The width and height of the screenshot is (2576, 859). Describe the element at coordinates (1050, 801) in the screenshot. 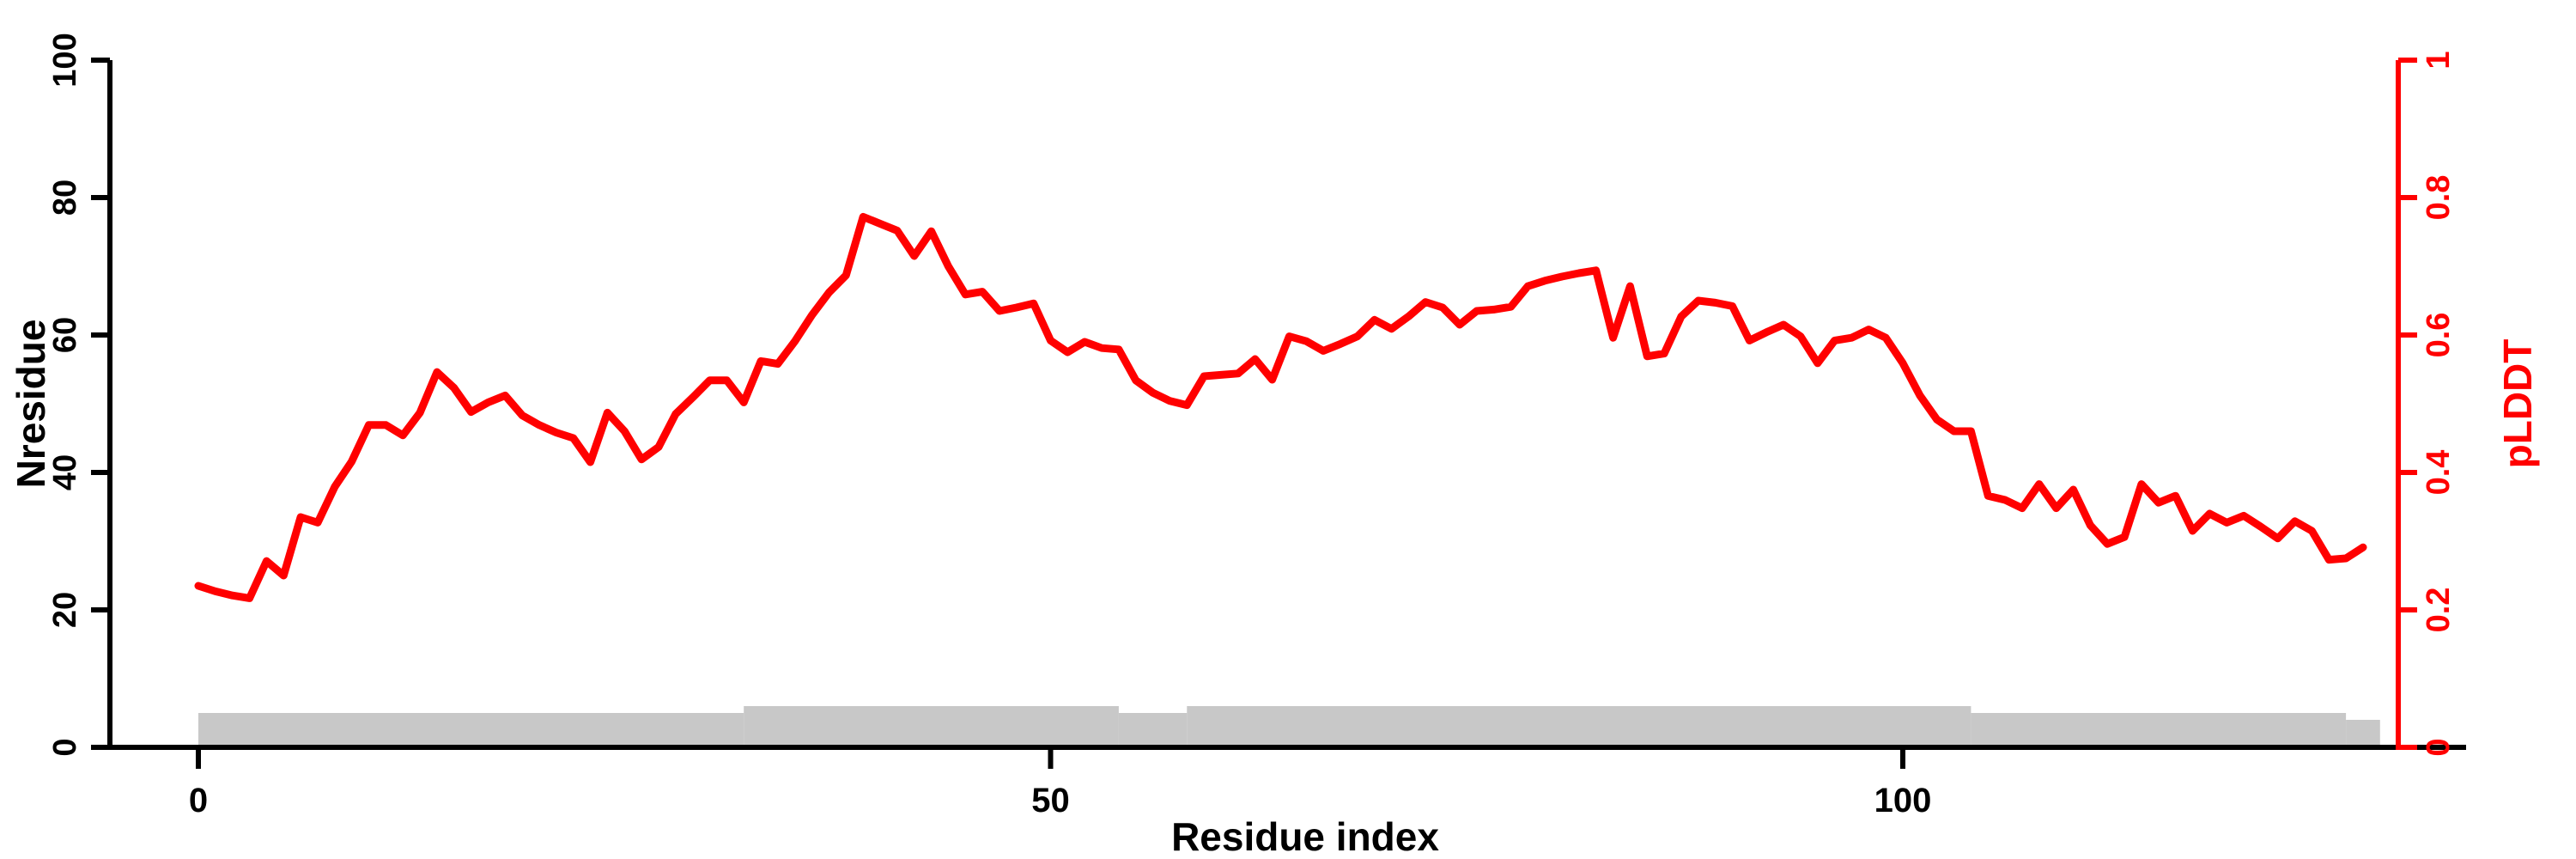

I see `x-tick-label: 50` at that location.